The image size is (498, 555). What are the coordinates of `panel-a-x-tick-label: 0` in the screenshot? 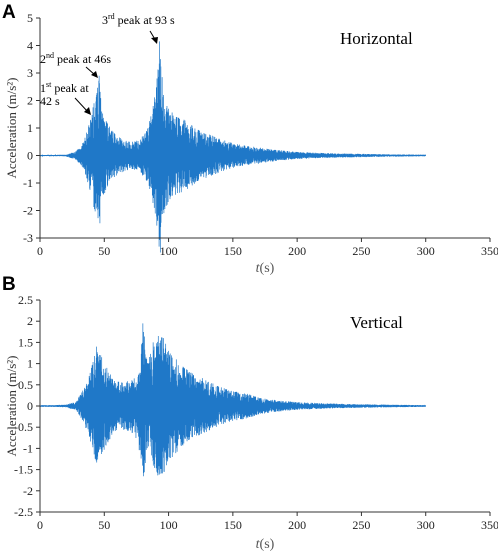 It's located at (40, 251).